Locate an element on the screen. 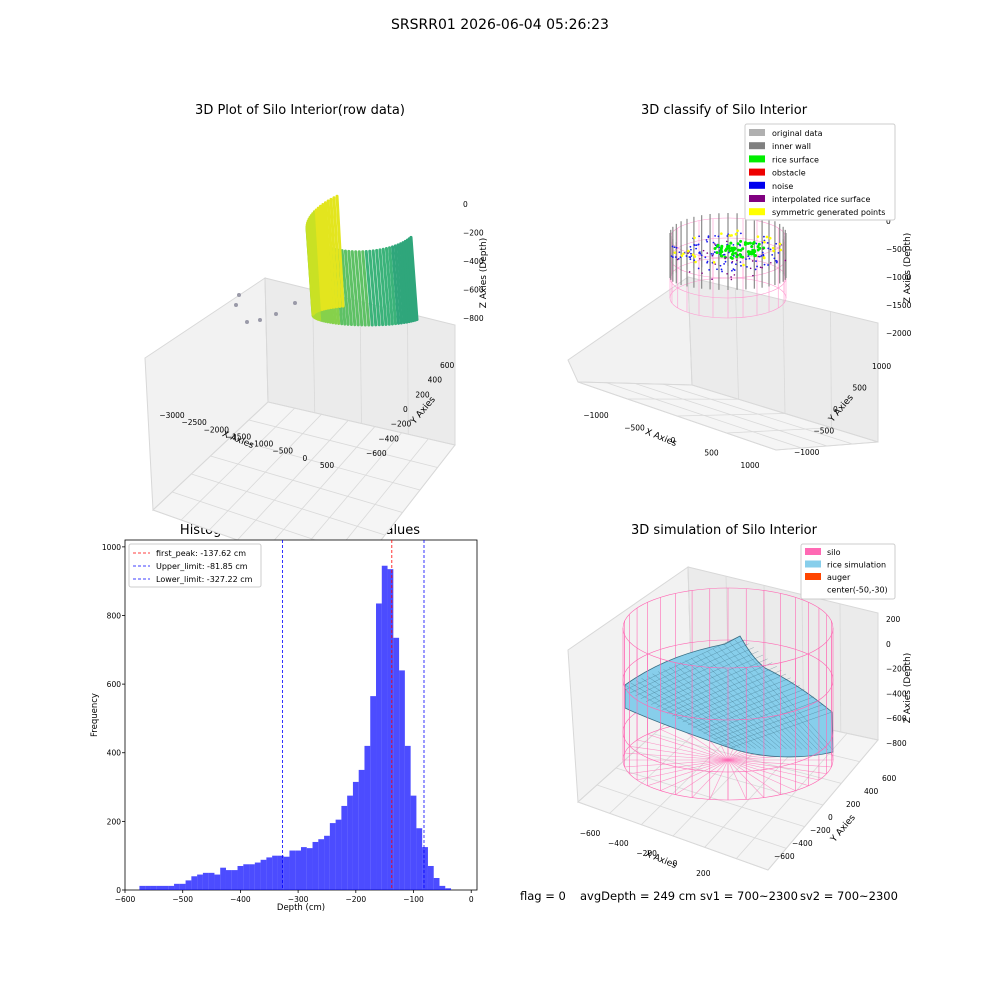 The image size is (1000, 1000). raw-y-ticks: −600 −400 −200 0 200 400 600 is located at coordinates (410, 409).